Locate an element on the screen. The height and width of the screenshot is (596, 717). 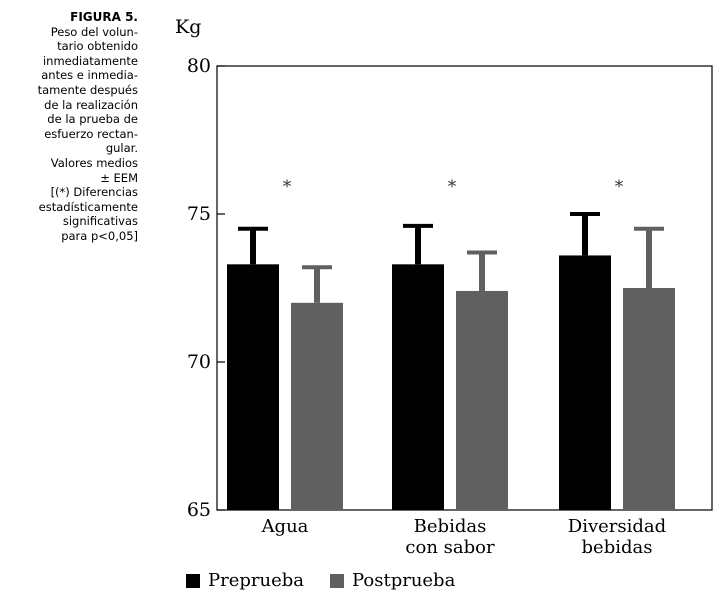
caption-line: Peso del volun- is located at coordinates (94, 31).